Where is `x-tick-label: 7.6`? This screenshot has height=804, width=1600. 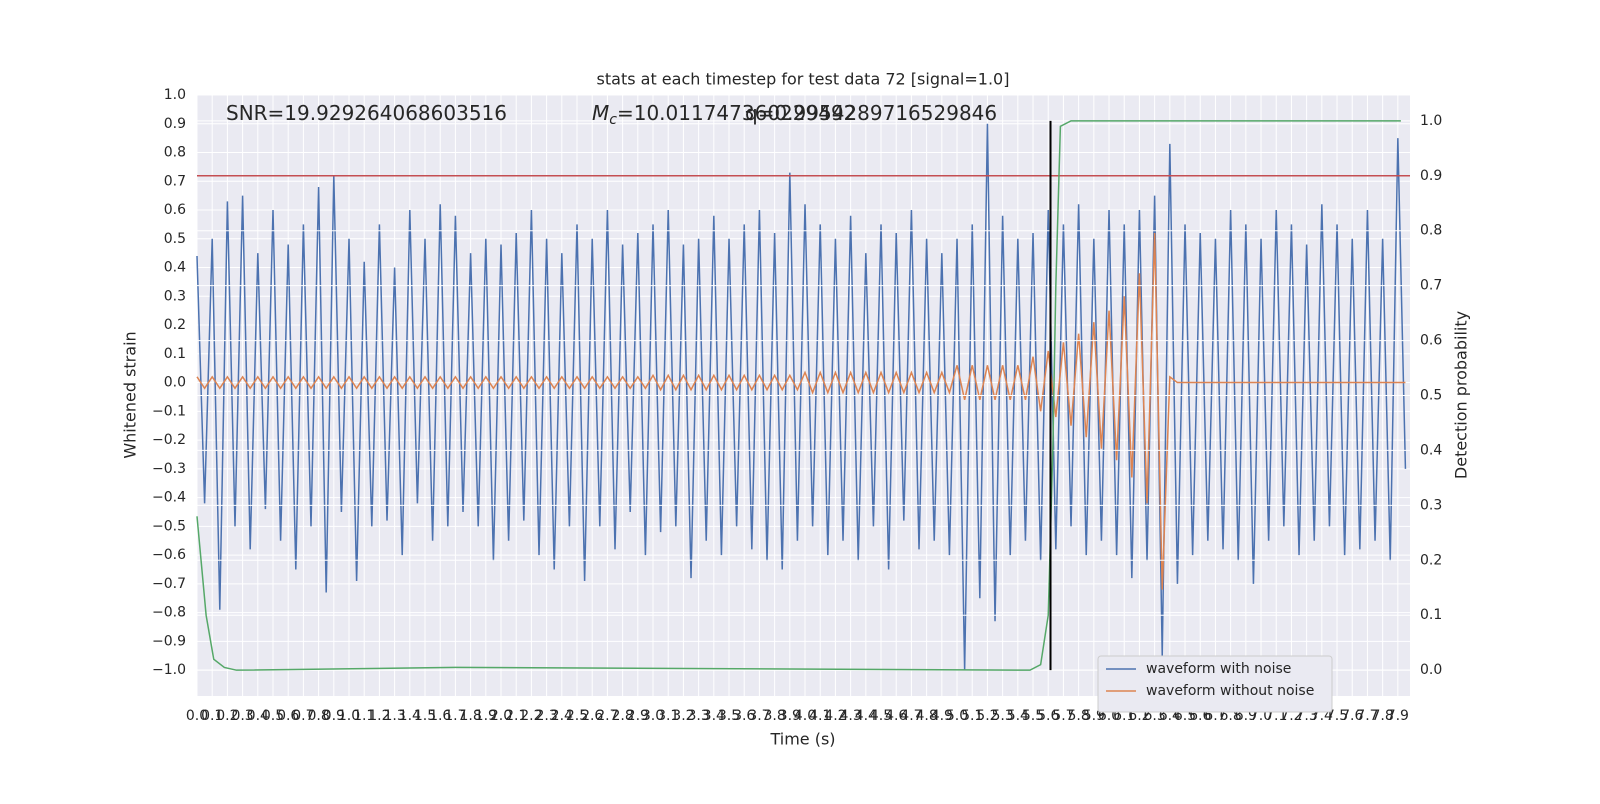 x-tick-label: 7.6 is located at coordinates (1352, 716).